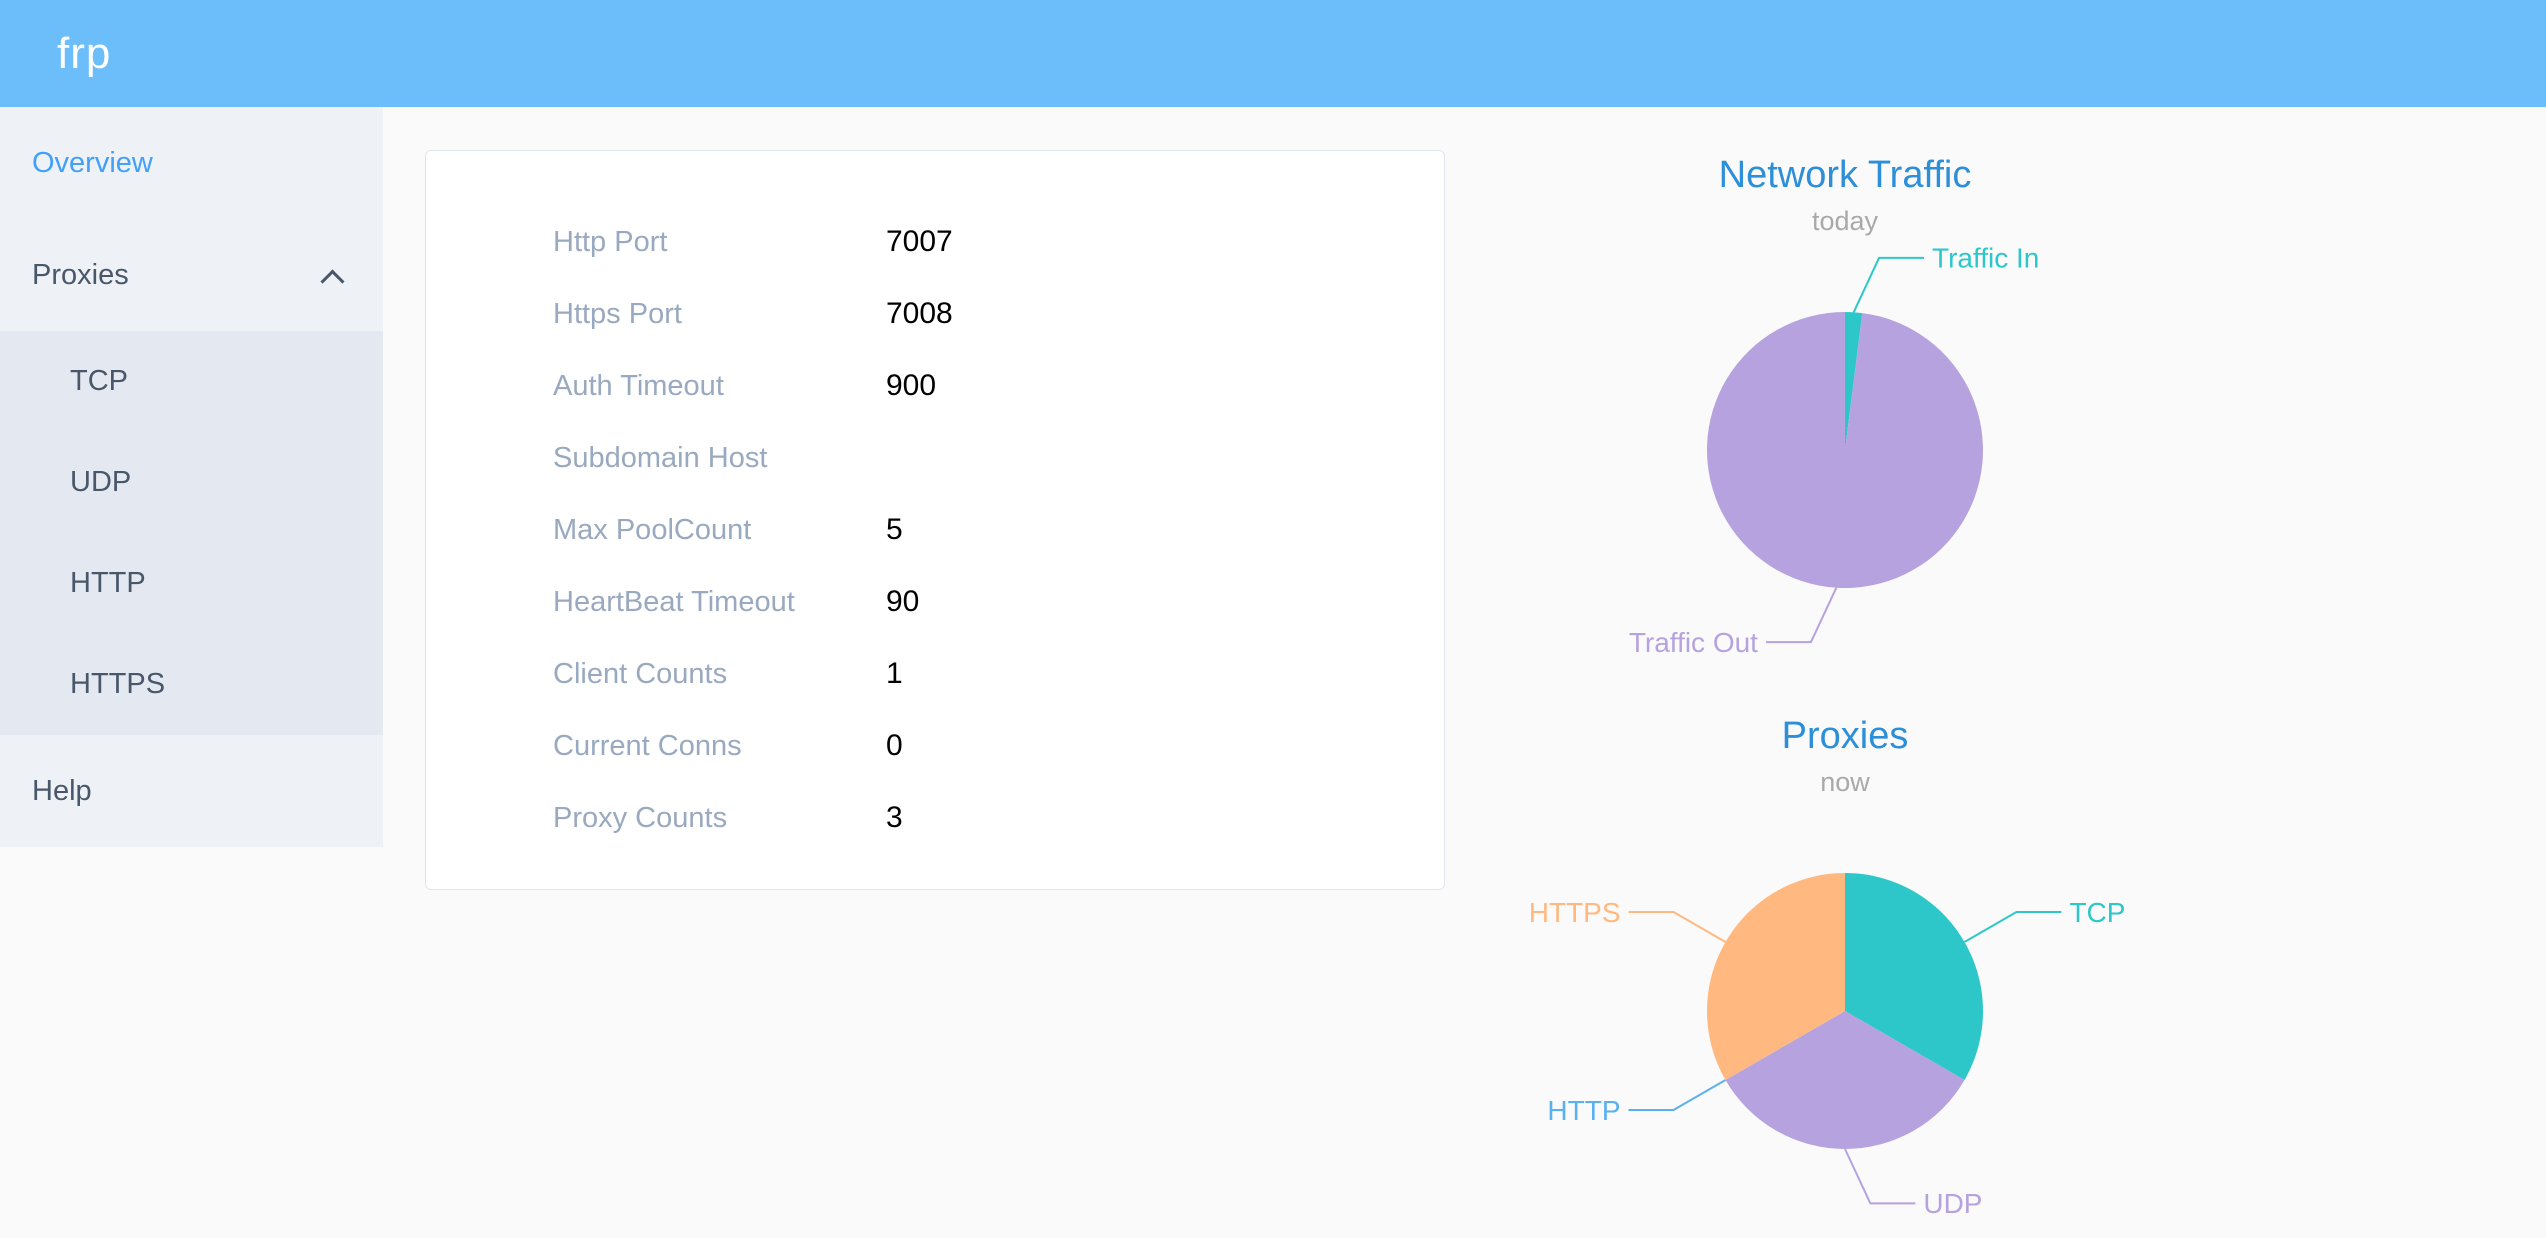  Describe the element at coordinates (919, 241) in the screenshot. I see `config-value: 7007` at that location.